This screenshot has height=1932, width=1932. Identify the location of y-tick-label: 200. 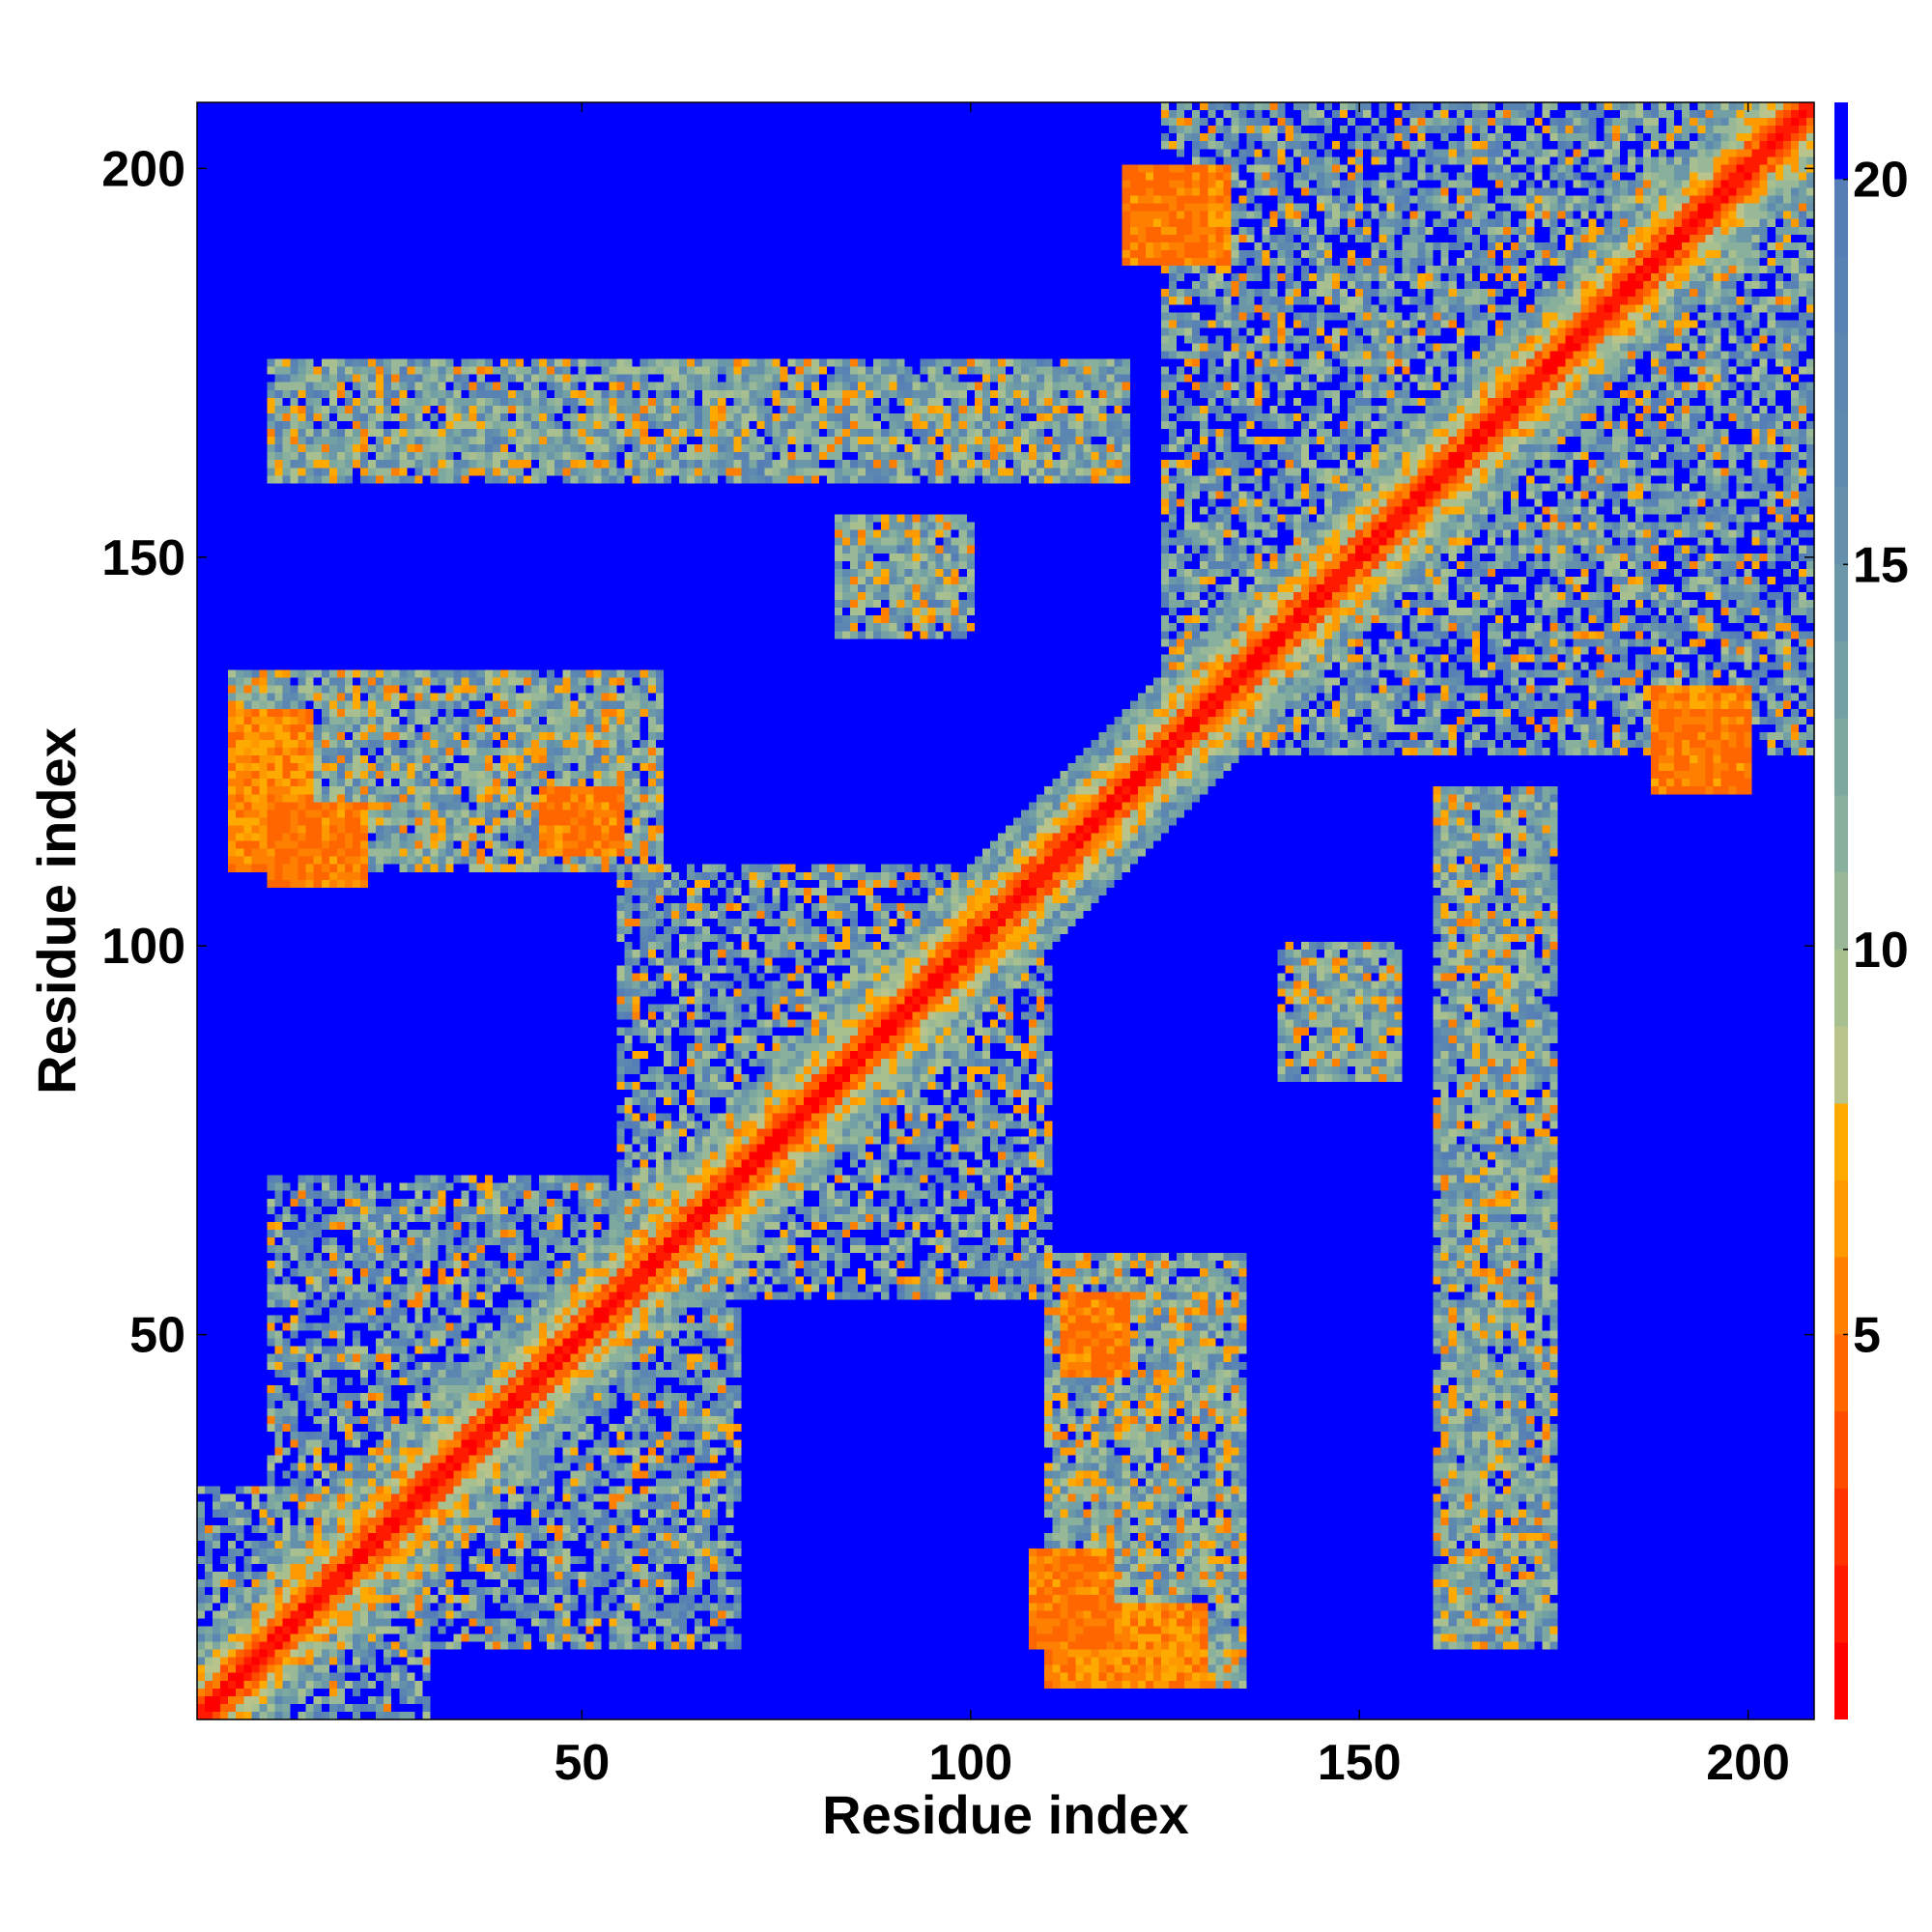
(143, 169).